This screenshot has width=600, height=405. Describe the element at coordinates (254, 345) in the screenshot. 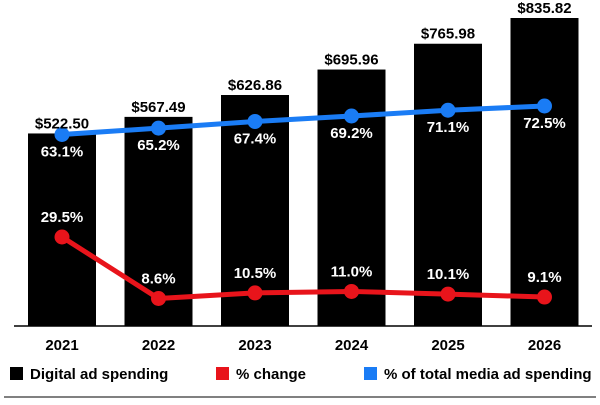

I see `x-tick-label-2023: 2023` at that location.